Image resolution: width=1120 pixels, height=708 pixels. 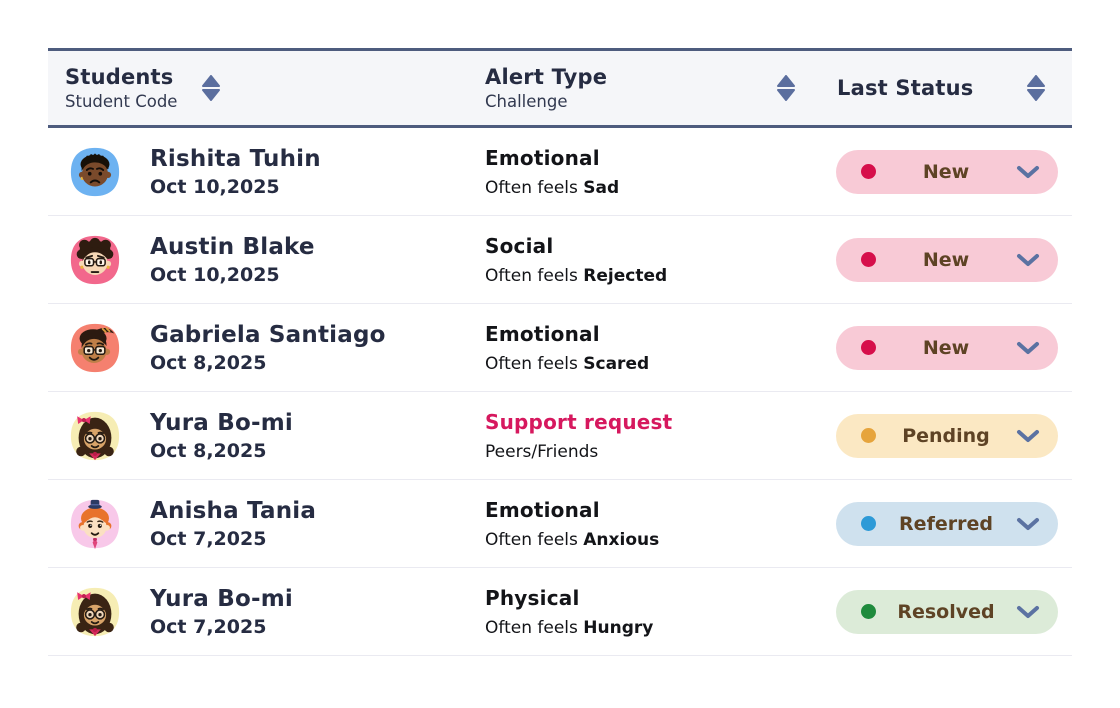 I want to click on student-cell: Gabriela Santiago Oct 8,2025, so click(x=268, y=348).